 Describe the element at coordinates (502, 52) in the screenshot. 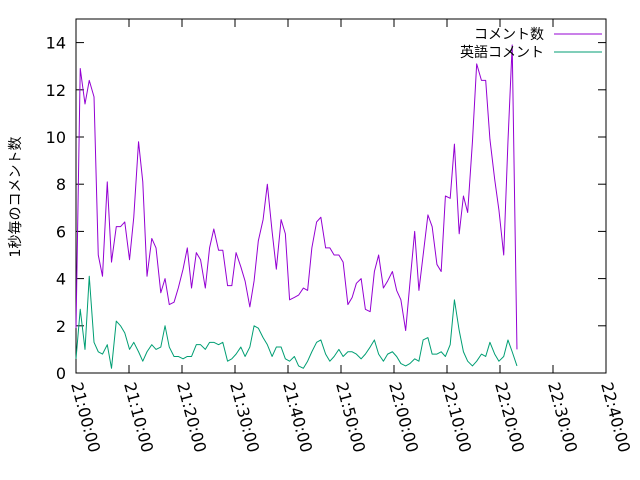

I see `legend-label-2: 英語コメント` at that location.